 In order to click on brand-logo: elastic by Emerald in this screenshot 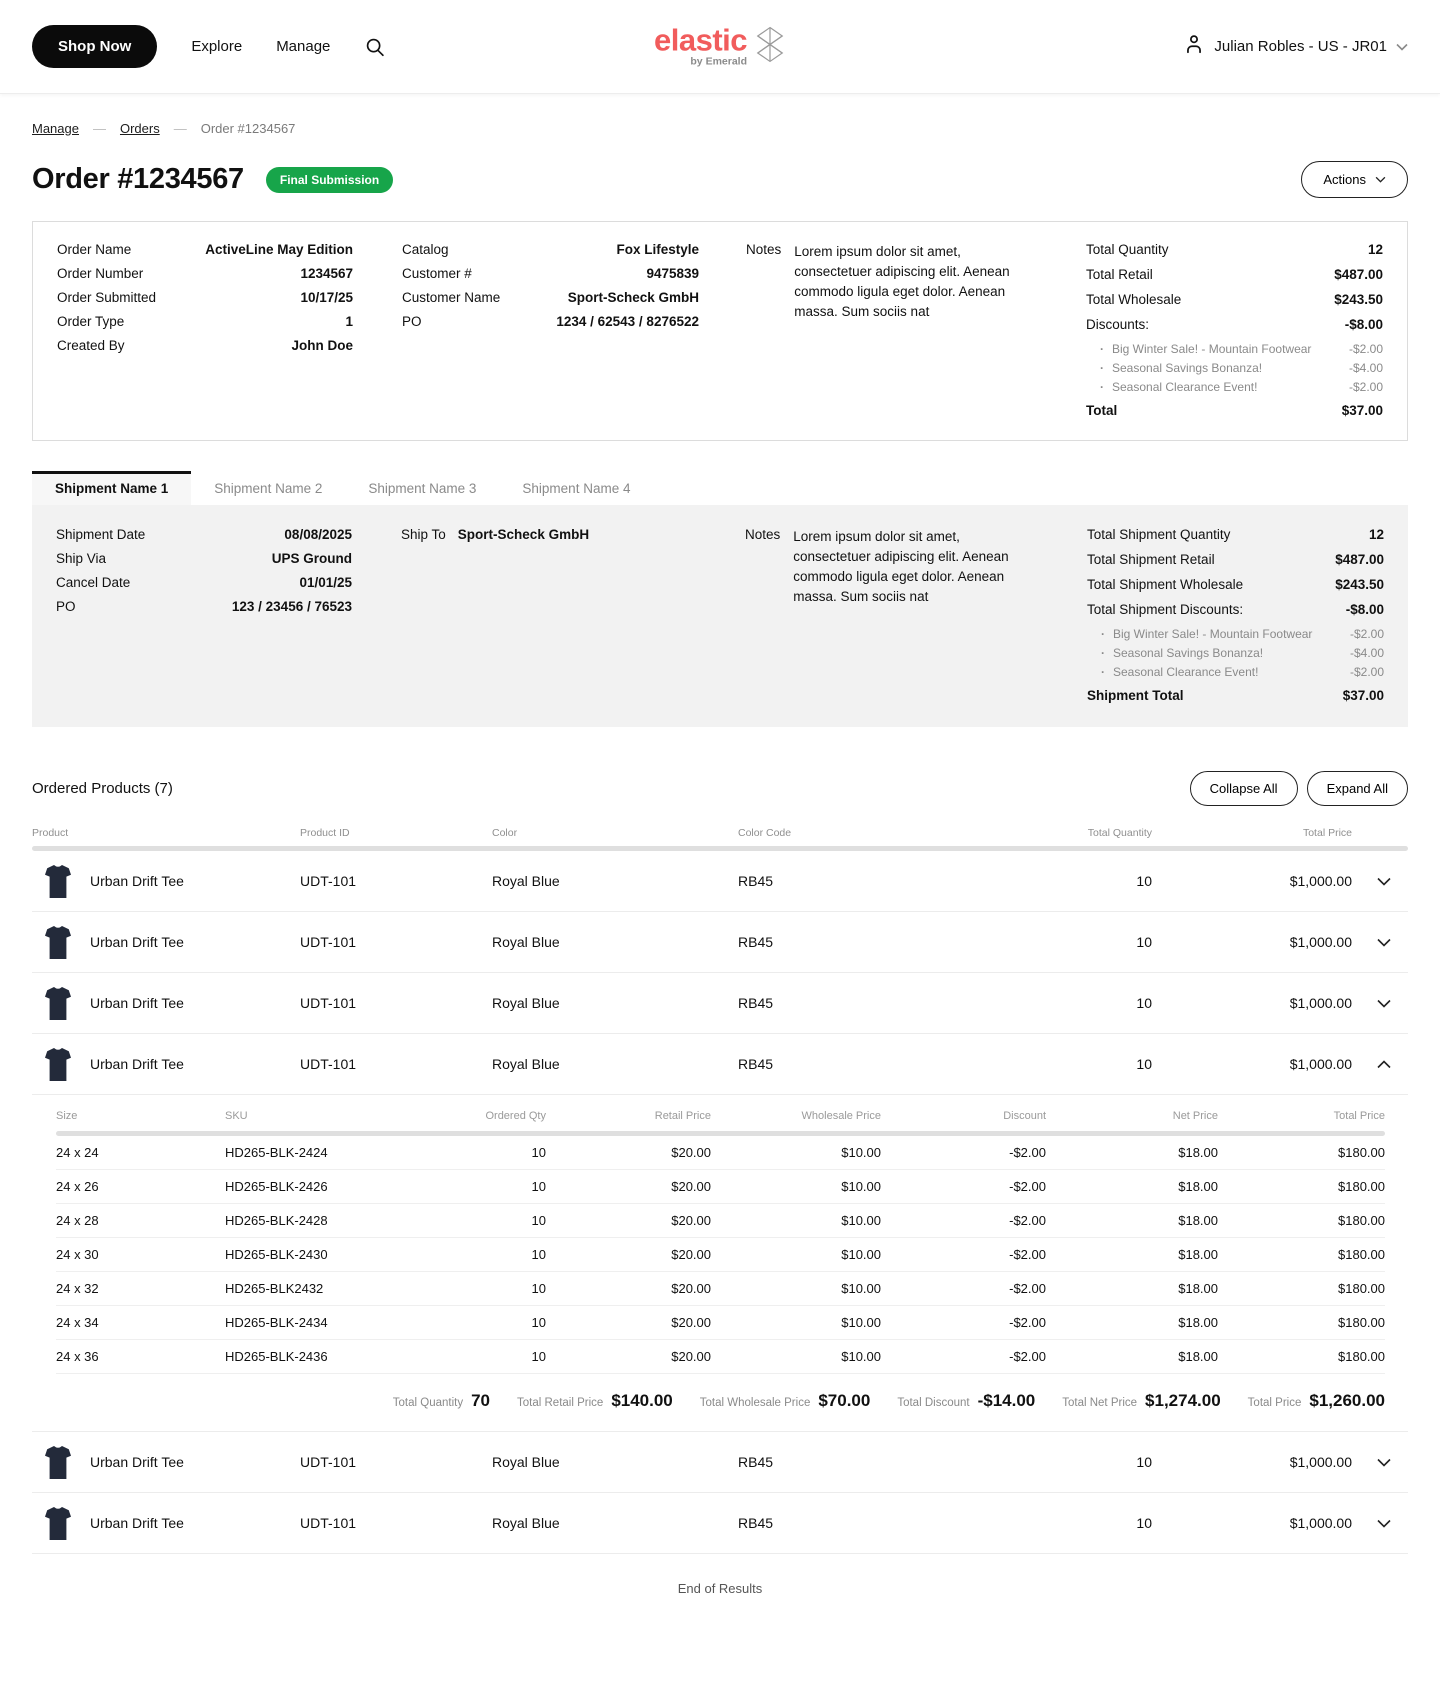, I will do `click(720, 46)`.